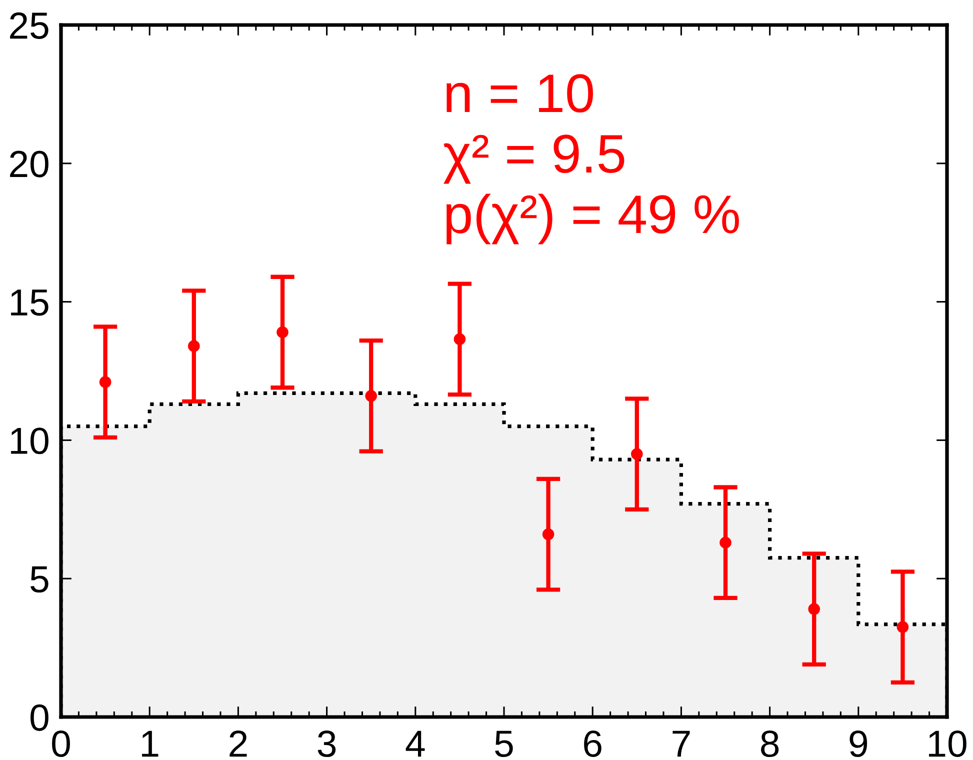  Describe the element at coordinates (415, 743) in the screenshot. I see `x-tick-label: 4` at that location.